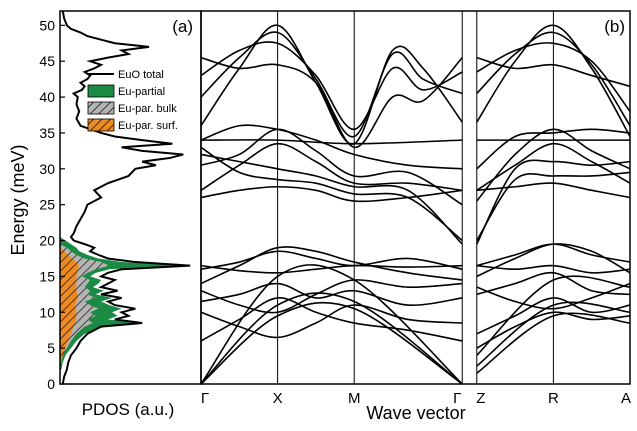 This screenshot has height=431, width=637. Describe the element at coordinates (47, 276) in the screenshot. I see `y-tick-label: 15` at that location.